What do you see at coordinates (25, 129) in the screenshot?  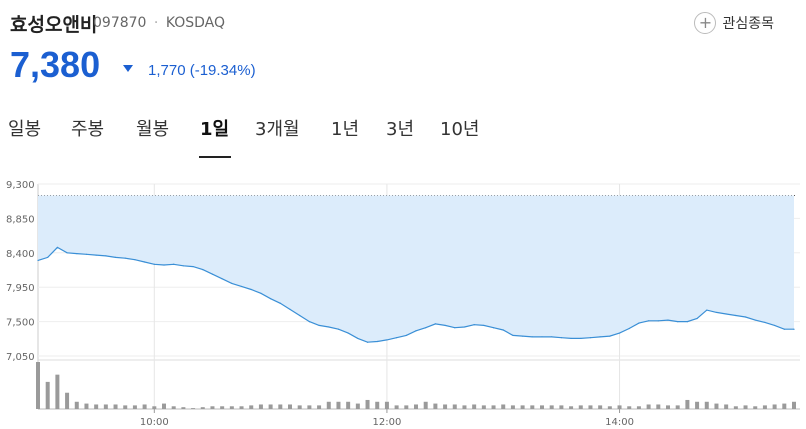 I see `tab-daily: 일봉` at bounding box center [25, 129].